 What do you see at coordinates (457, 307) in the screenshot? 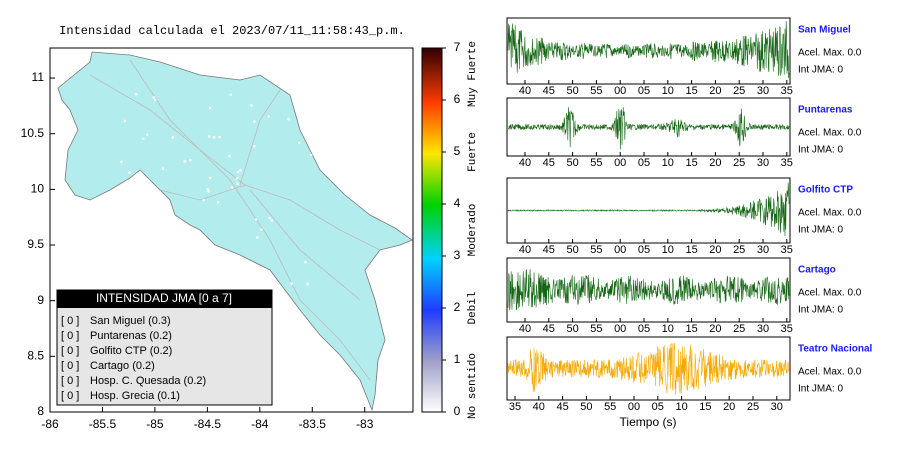
I see `colorbar-tick-label: 2` at bounding box center [457, 307].